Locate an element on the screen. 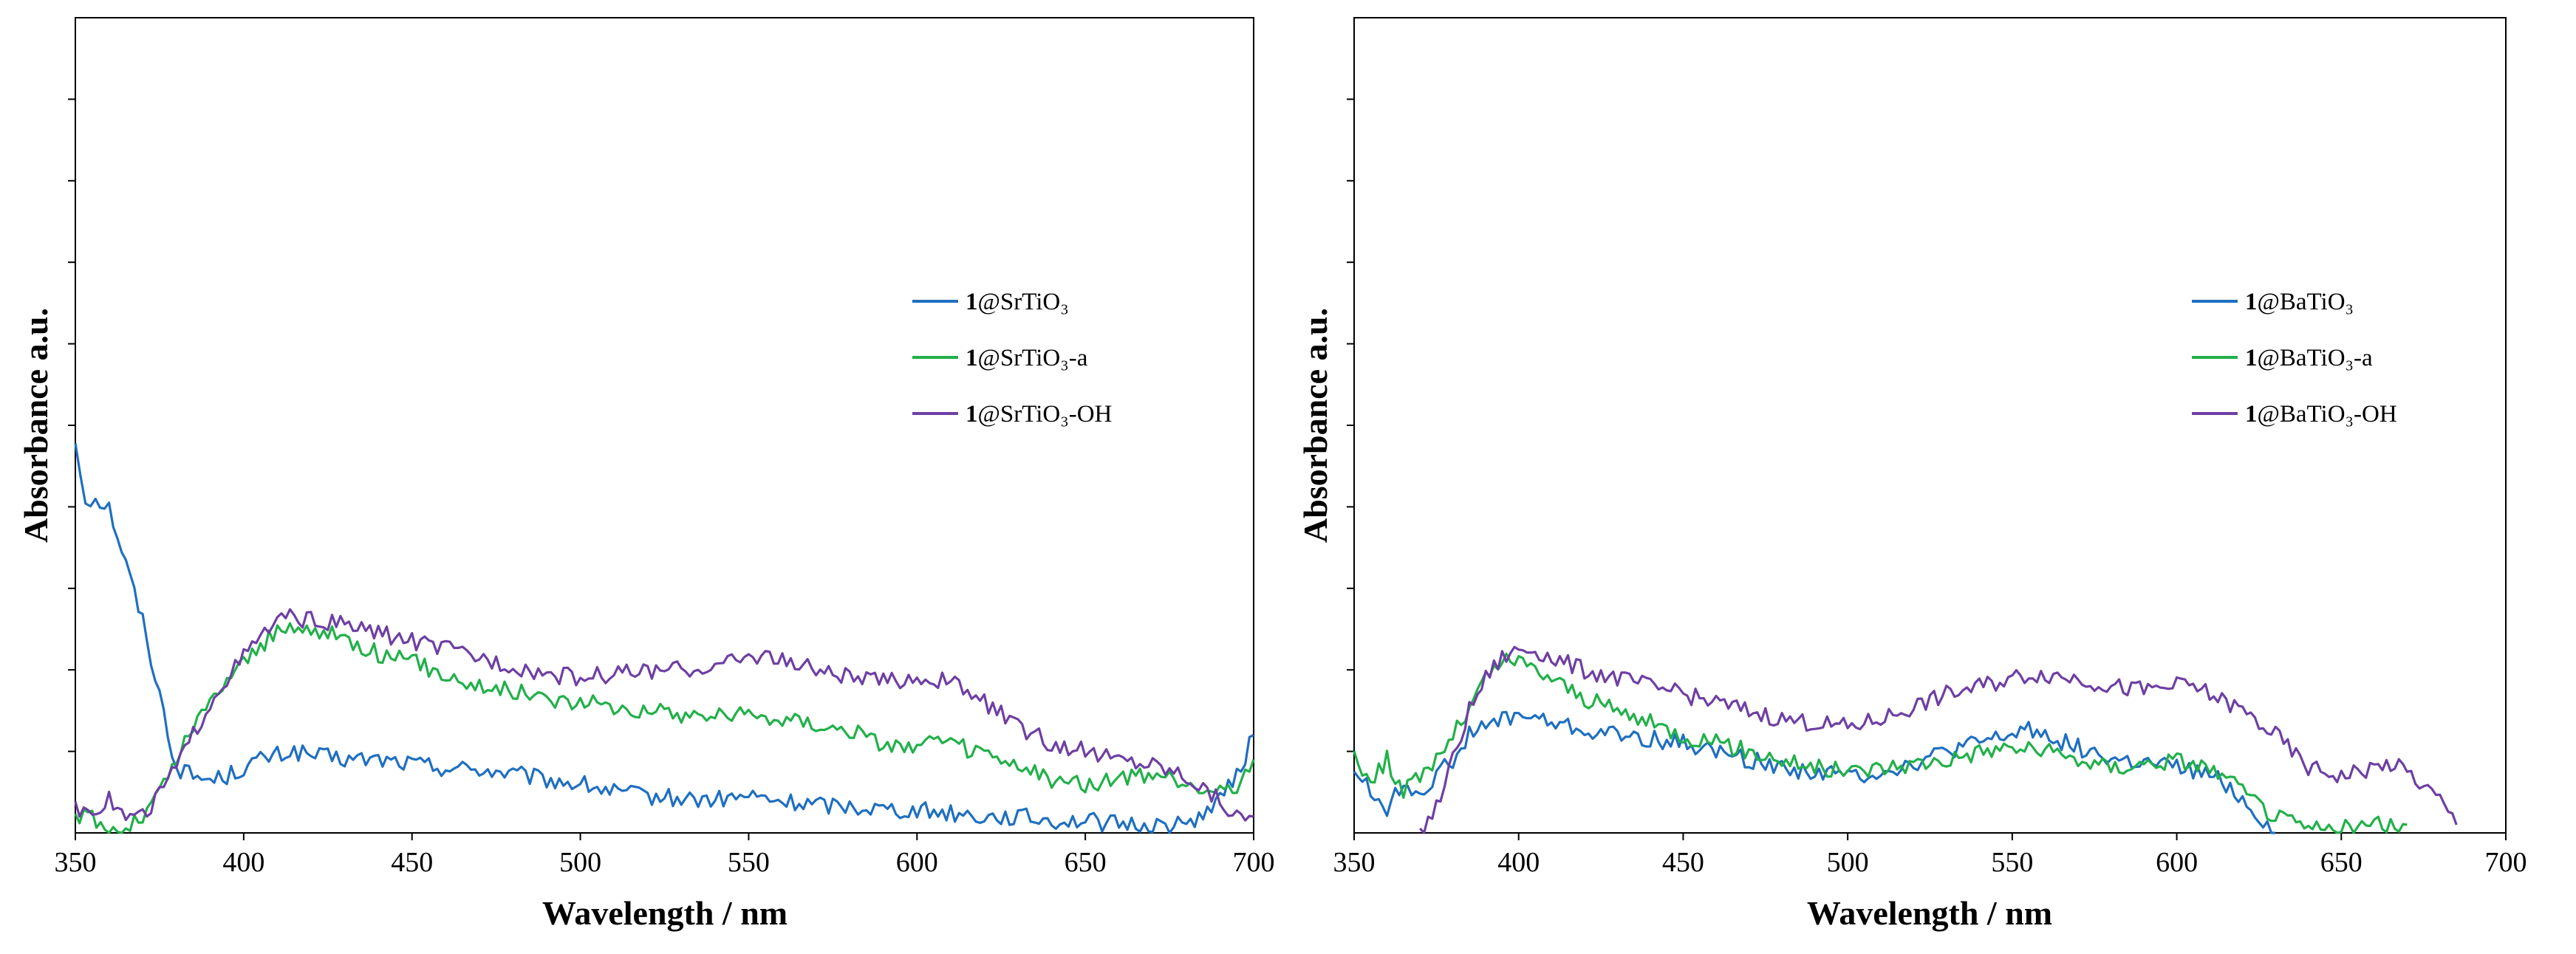 The width and height of the screenshot is (2576, 954). legend-label: 1@SrTiO₃-OH is located at coordinates (1039, 415).